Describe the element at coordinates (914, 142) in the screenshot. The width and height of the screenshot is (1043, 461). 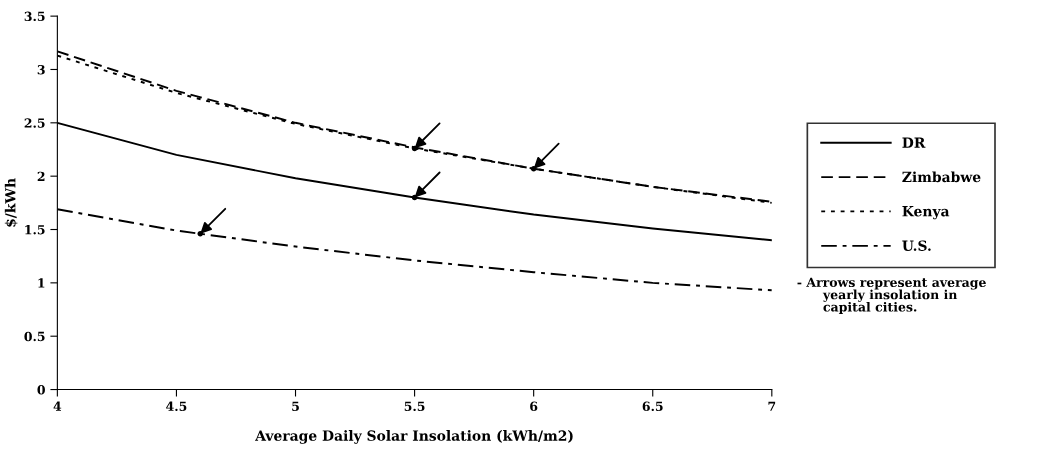
I see `legend-label: DR` at that location.